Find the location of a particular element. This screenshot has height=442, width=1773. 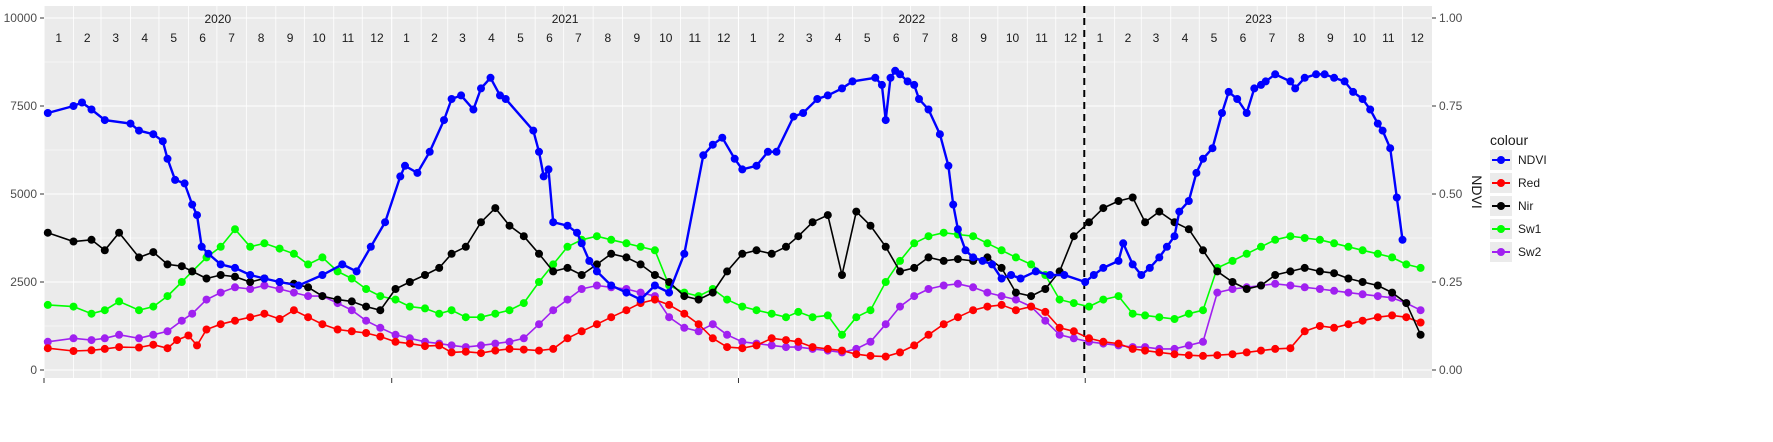

y-tick-label: 10000 is located at coordinates (21, 18).